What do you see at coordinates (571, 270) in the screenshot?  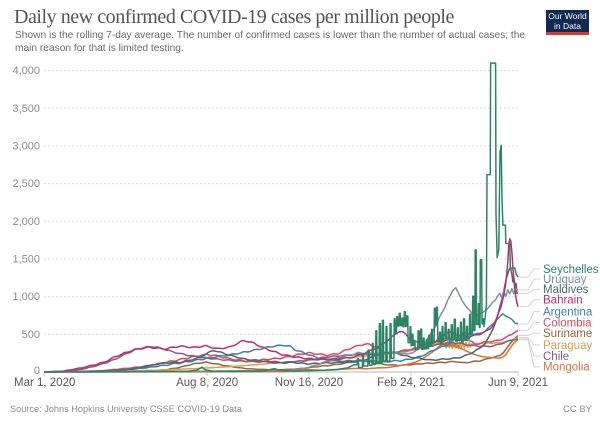 I see `svg-text: Seychelles` at bounding box center [571, 270].